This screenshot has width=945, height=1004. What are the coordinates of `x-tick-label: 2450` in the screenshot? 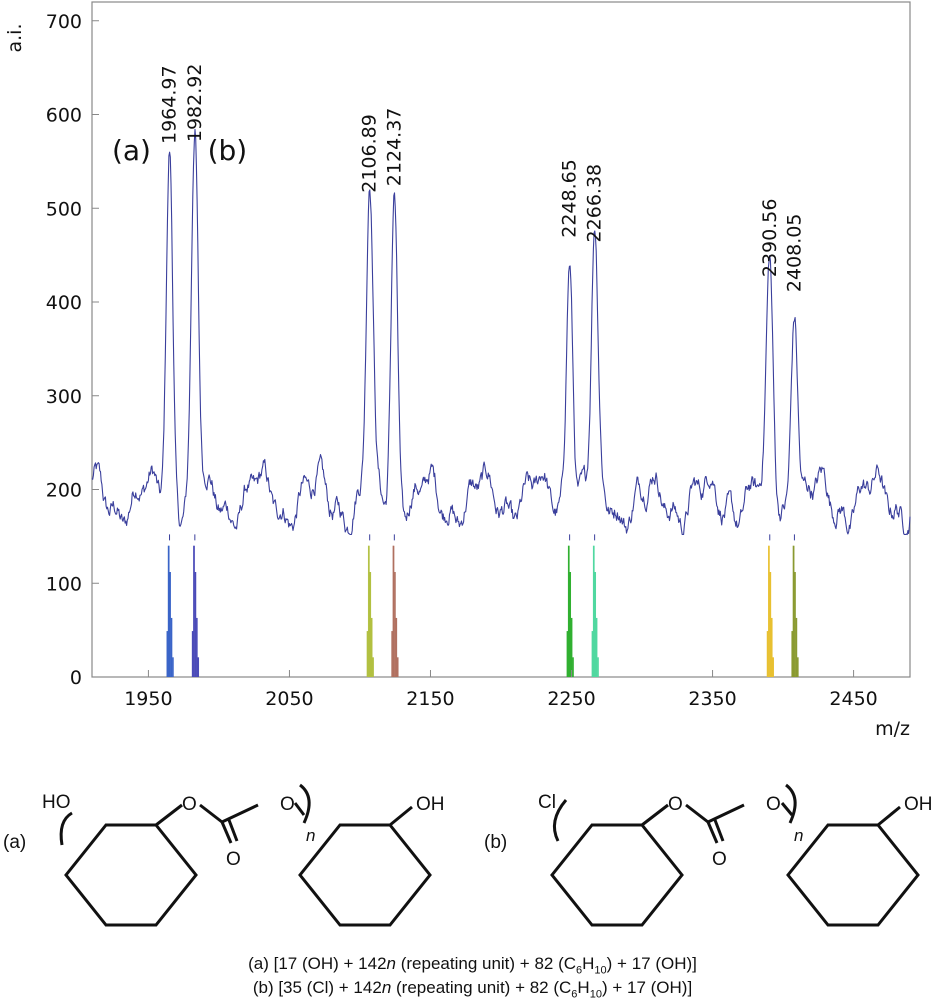 It's located at (853, 699).